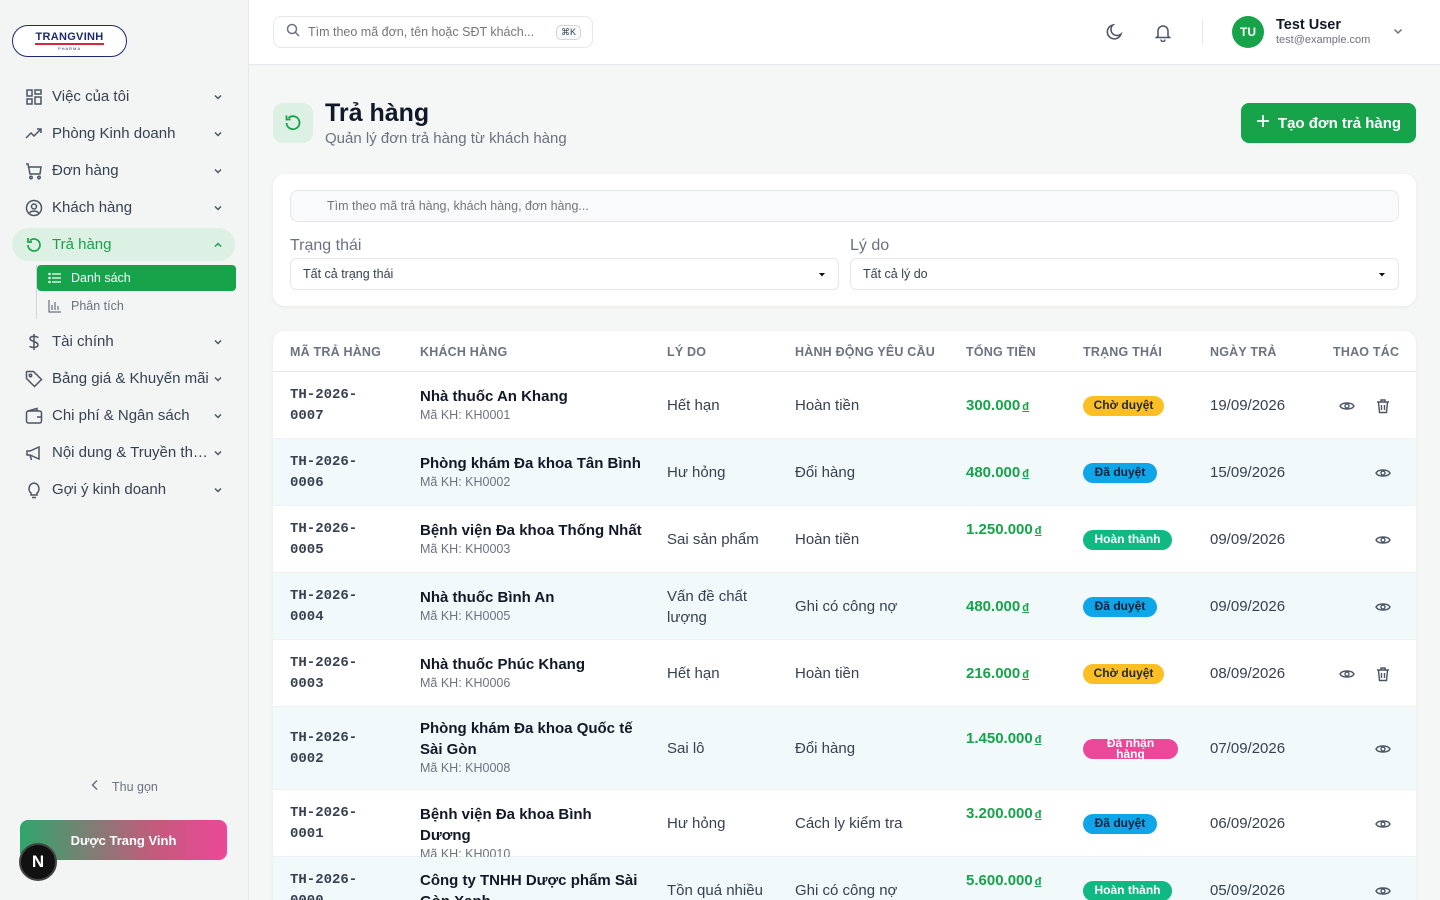  What do you see at coordinates (506, 824) in the screenshot?
I see `customer-name: Bệnh viện Đa khoa Bình Dương` at bounding box center [506, 824].